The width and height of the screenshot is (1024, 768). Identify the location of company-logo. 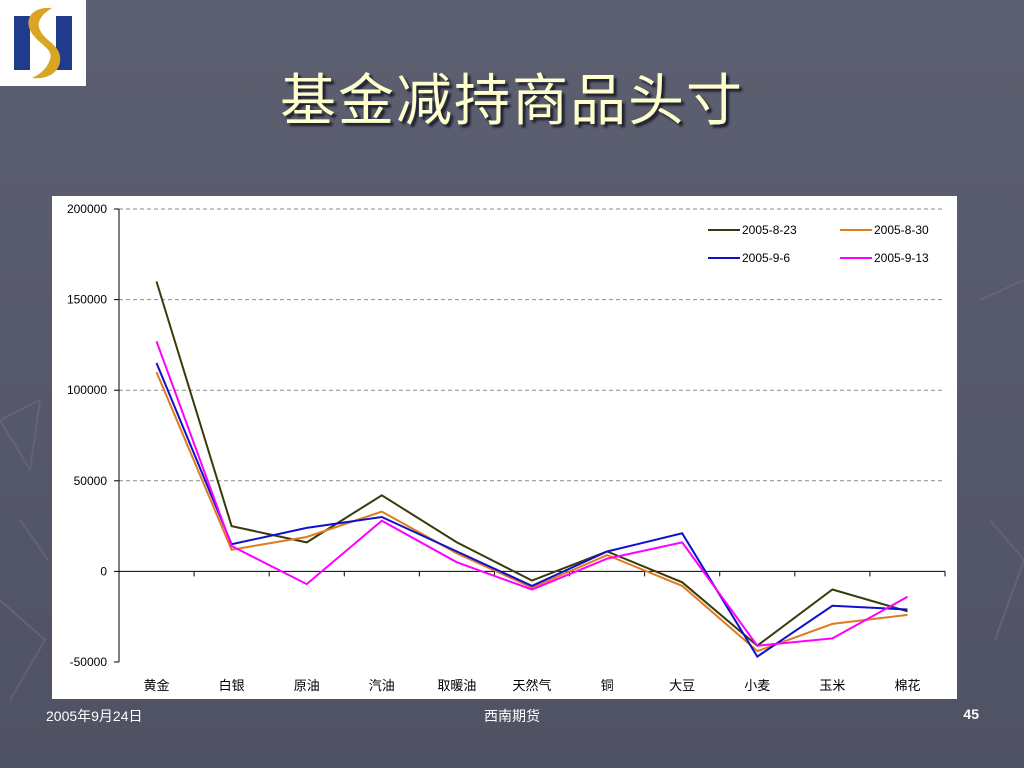
(43, 43).